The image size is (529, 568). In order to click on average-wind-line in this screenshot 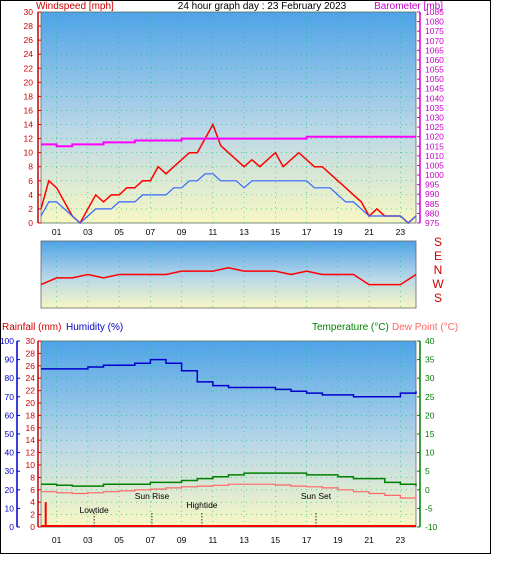, I will do `click(228, 198)`.